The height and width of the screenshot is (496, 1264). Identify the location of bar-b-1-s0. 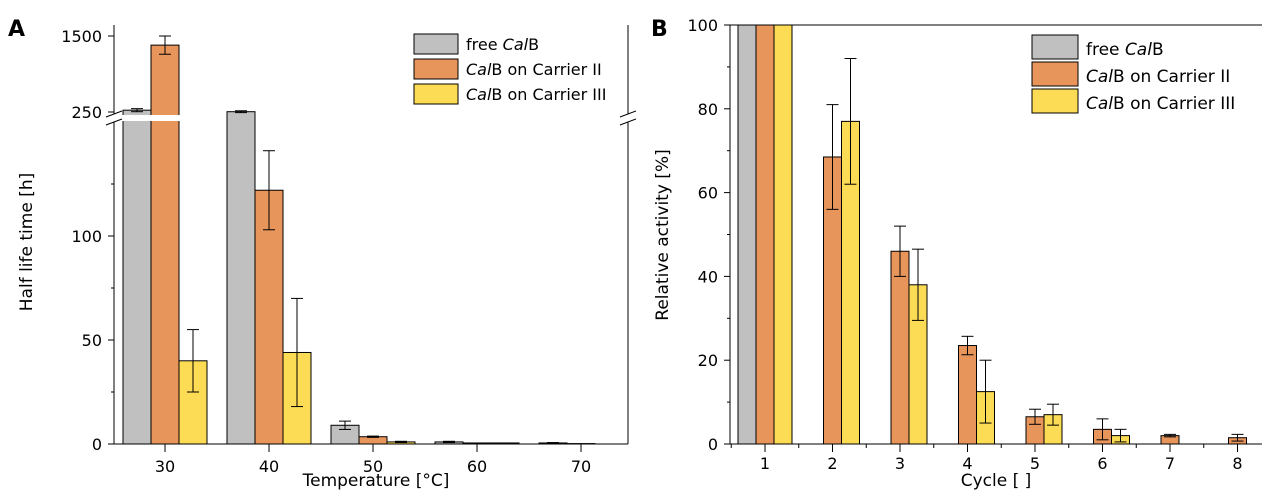
(747, 234).